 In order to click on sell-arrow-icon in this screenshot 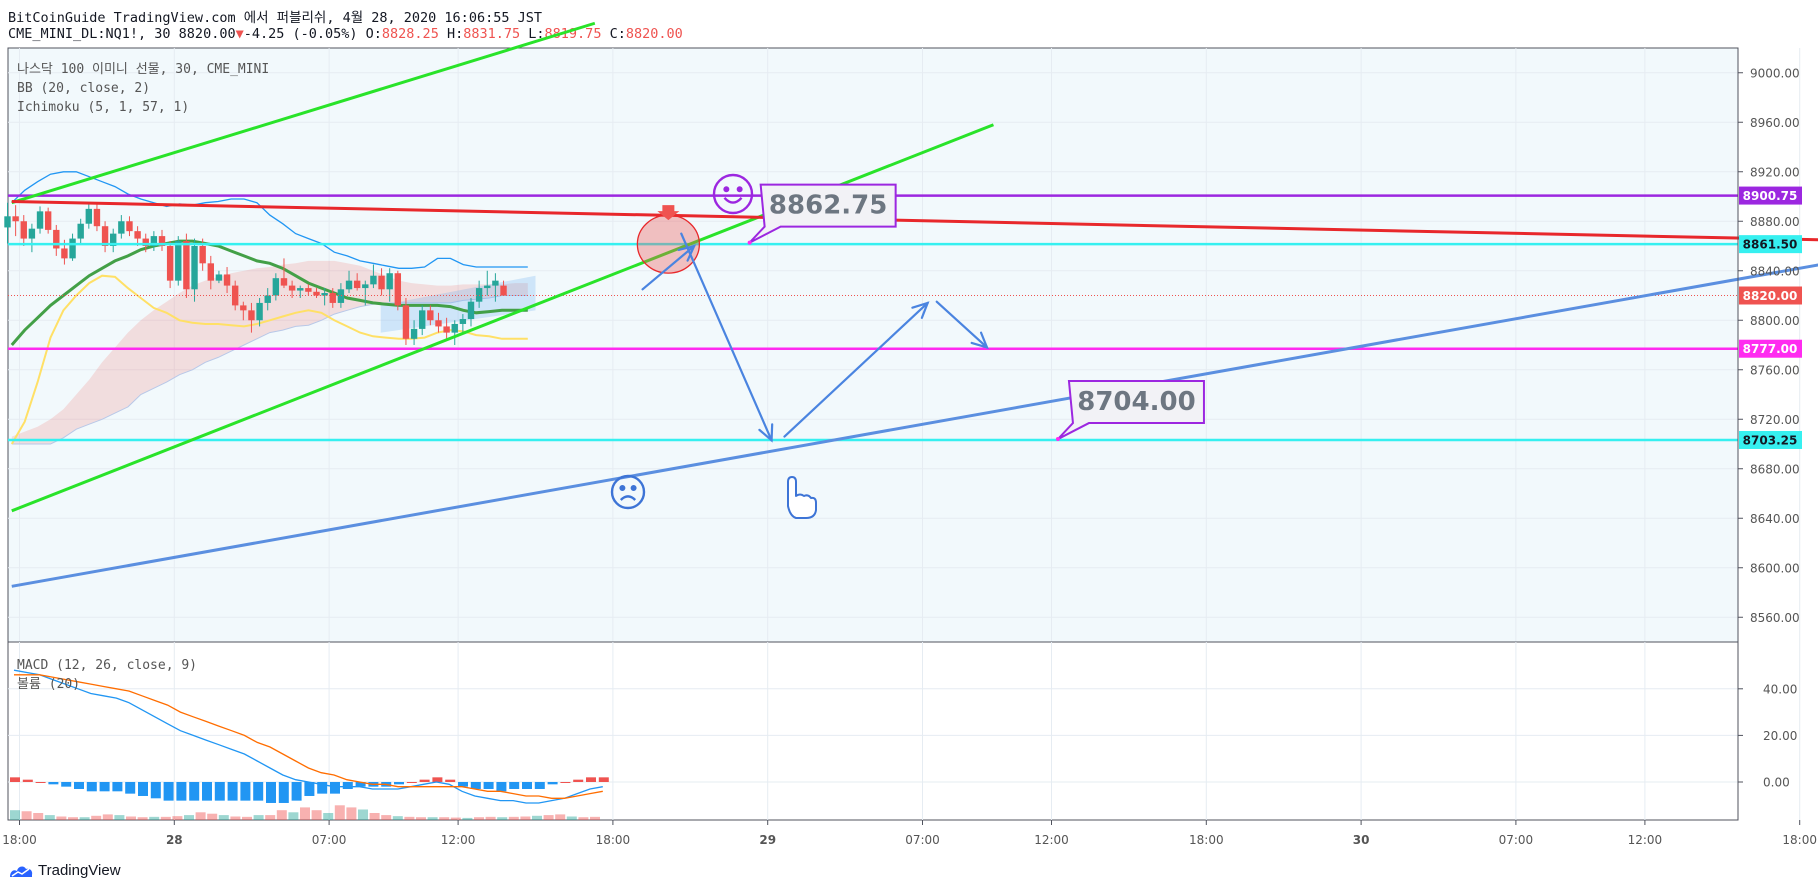, I will do `click(668, 213)`.